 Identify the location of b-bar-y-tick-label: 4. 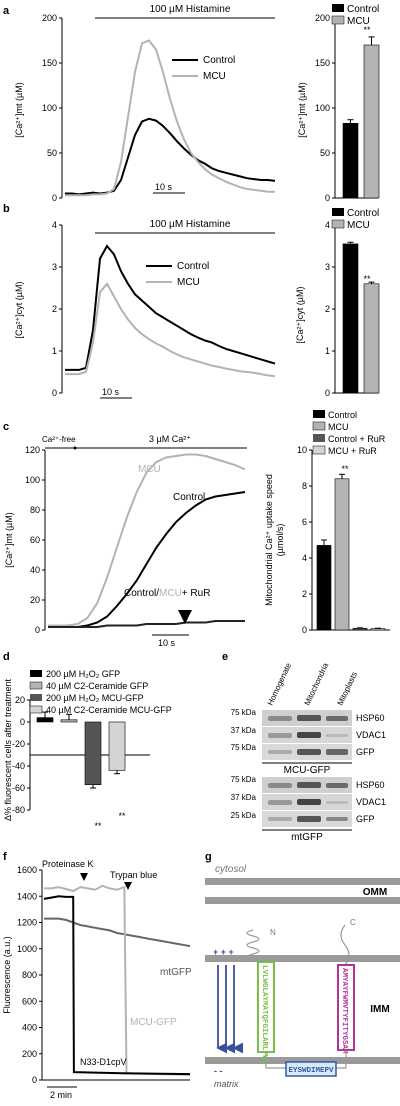
(327, 225).